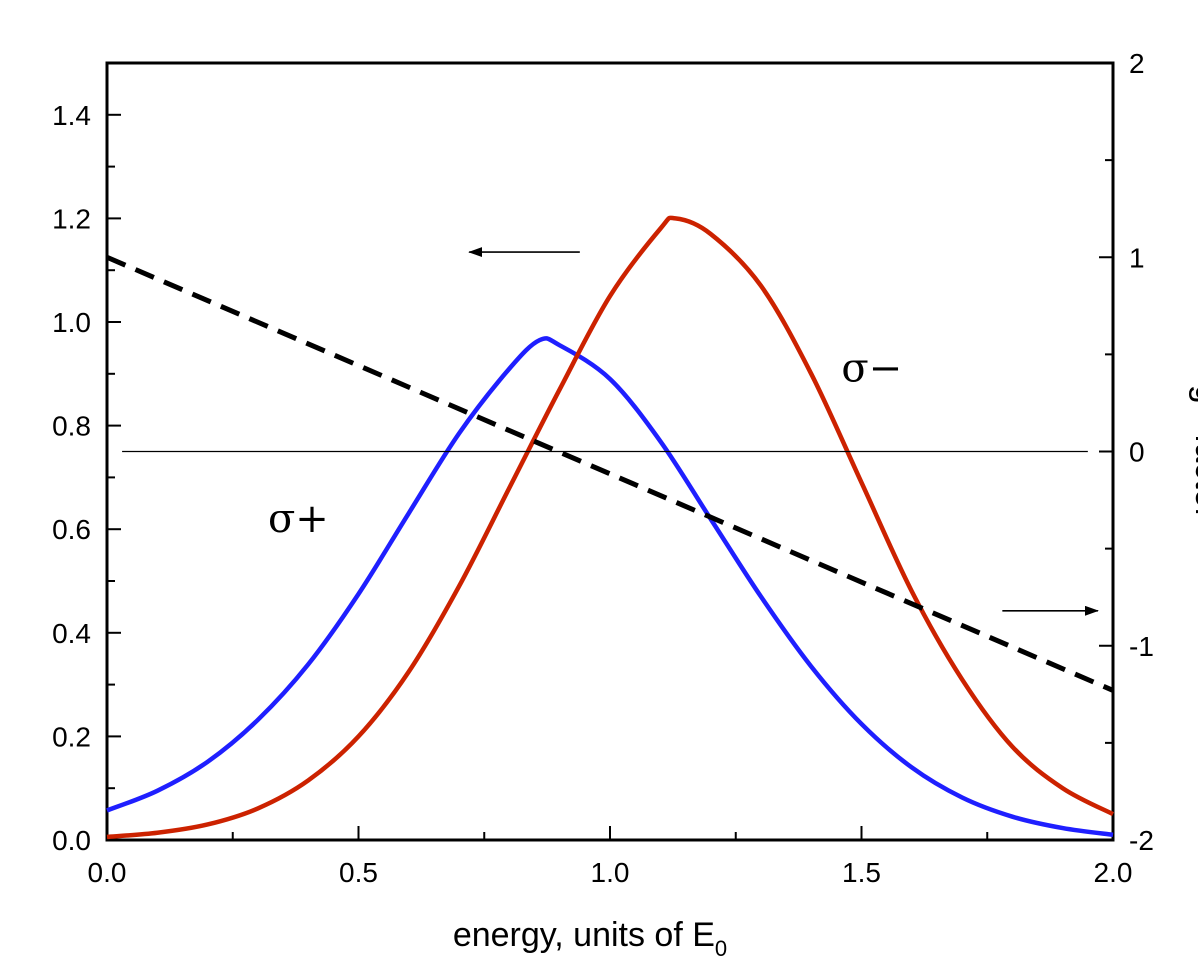  What do you see at coordinates (71, 115) in the screenshot?
I see `y-tick-label: 1.4` at bounding box center [71, 115].